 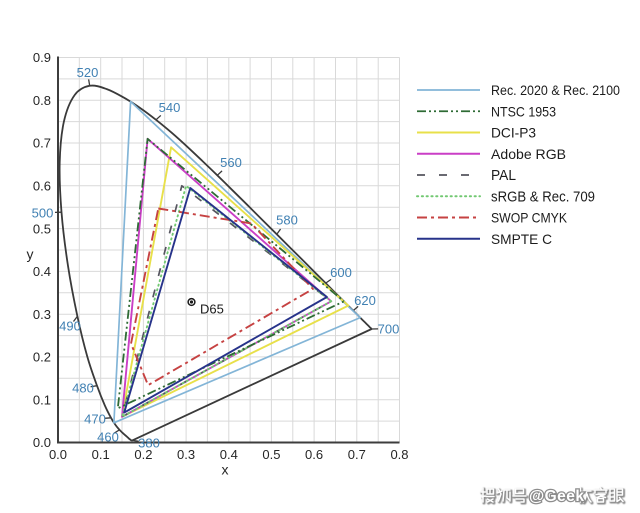 I want to click on svg-text: @Geek, so click(x=557, y=496).